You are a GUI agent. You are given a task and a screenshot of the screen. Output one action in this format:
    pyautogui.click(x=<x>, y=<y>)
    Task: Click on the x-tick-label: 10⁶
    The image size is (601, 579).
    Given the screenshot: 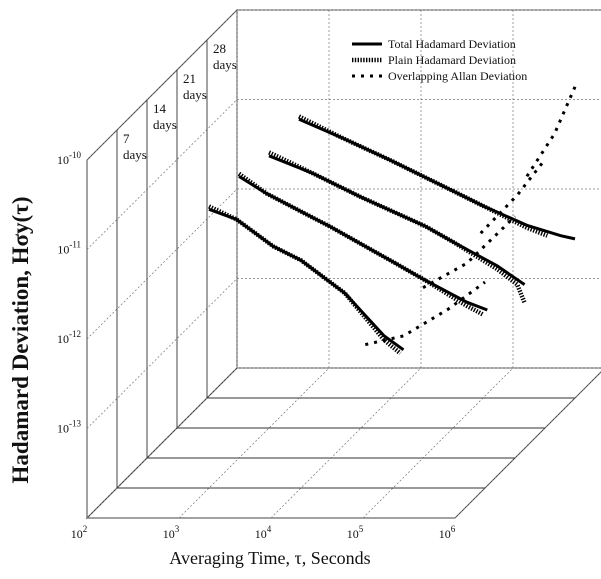 What is the action you would take?
    pyautogui.click(x=447, y=532)
    